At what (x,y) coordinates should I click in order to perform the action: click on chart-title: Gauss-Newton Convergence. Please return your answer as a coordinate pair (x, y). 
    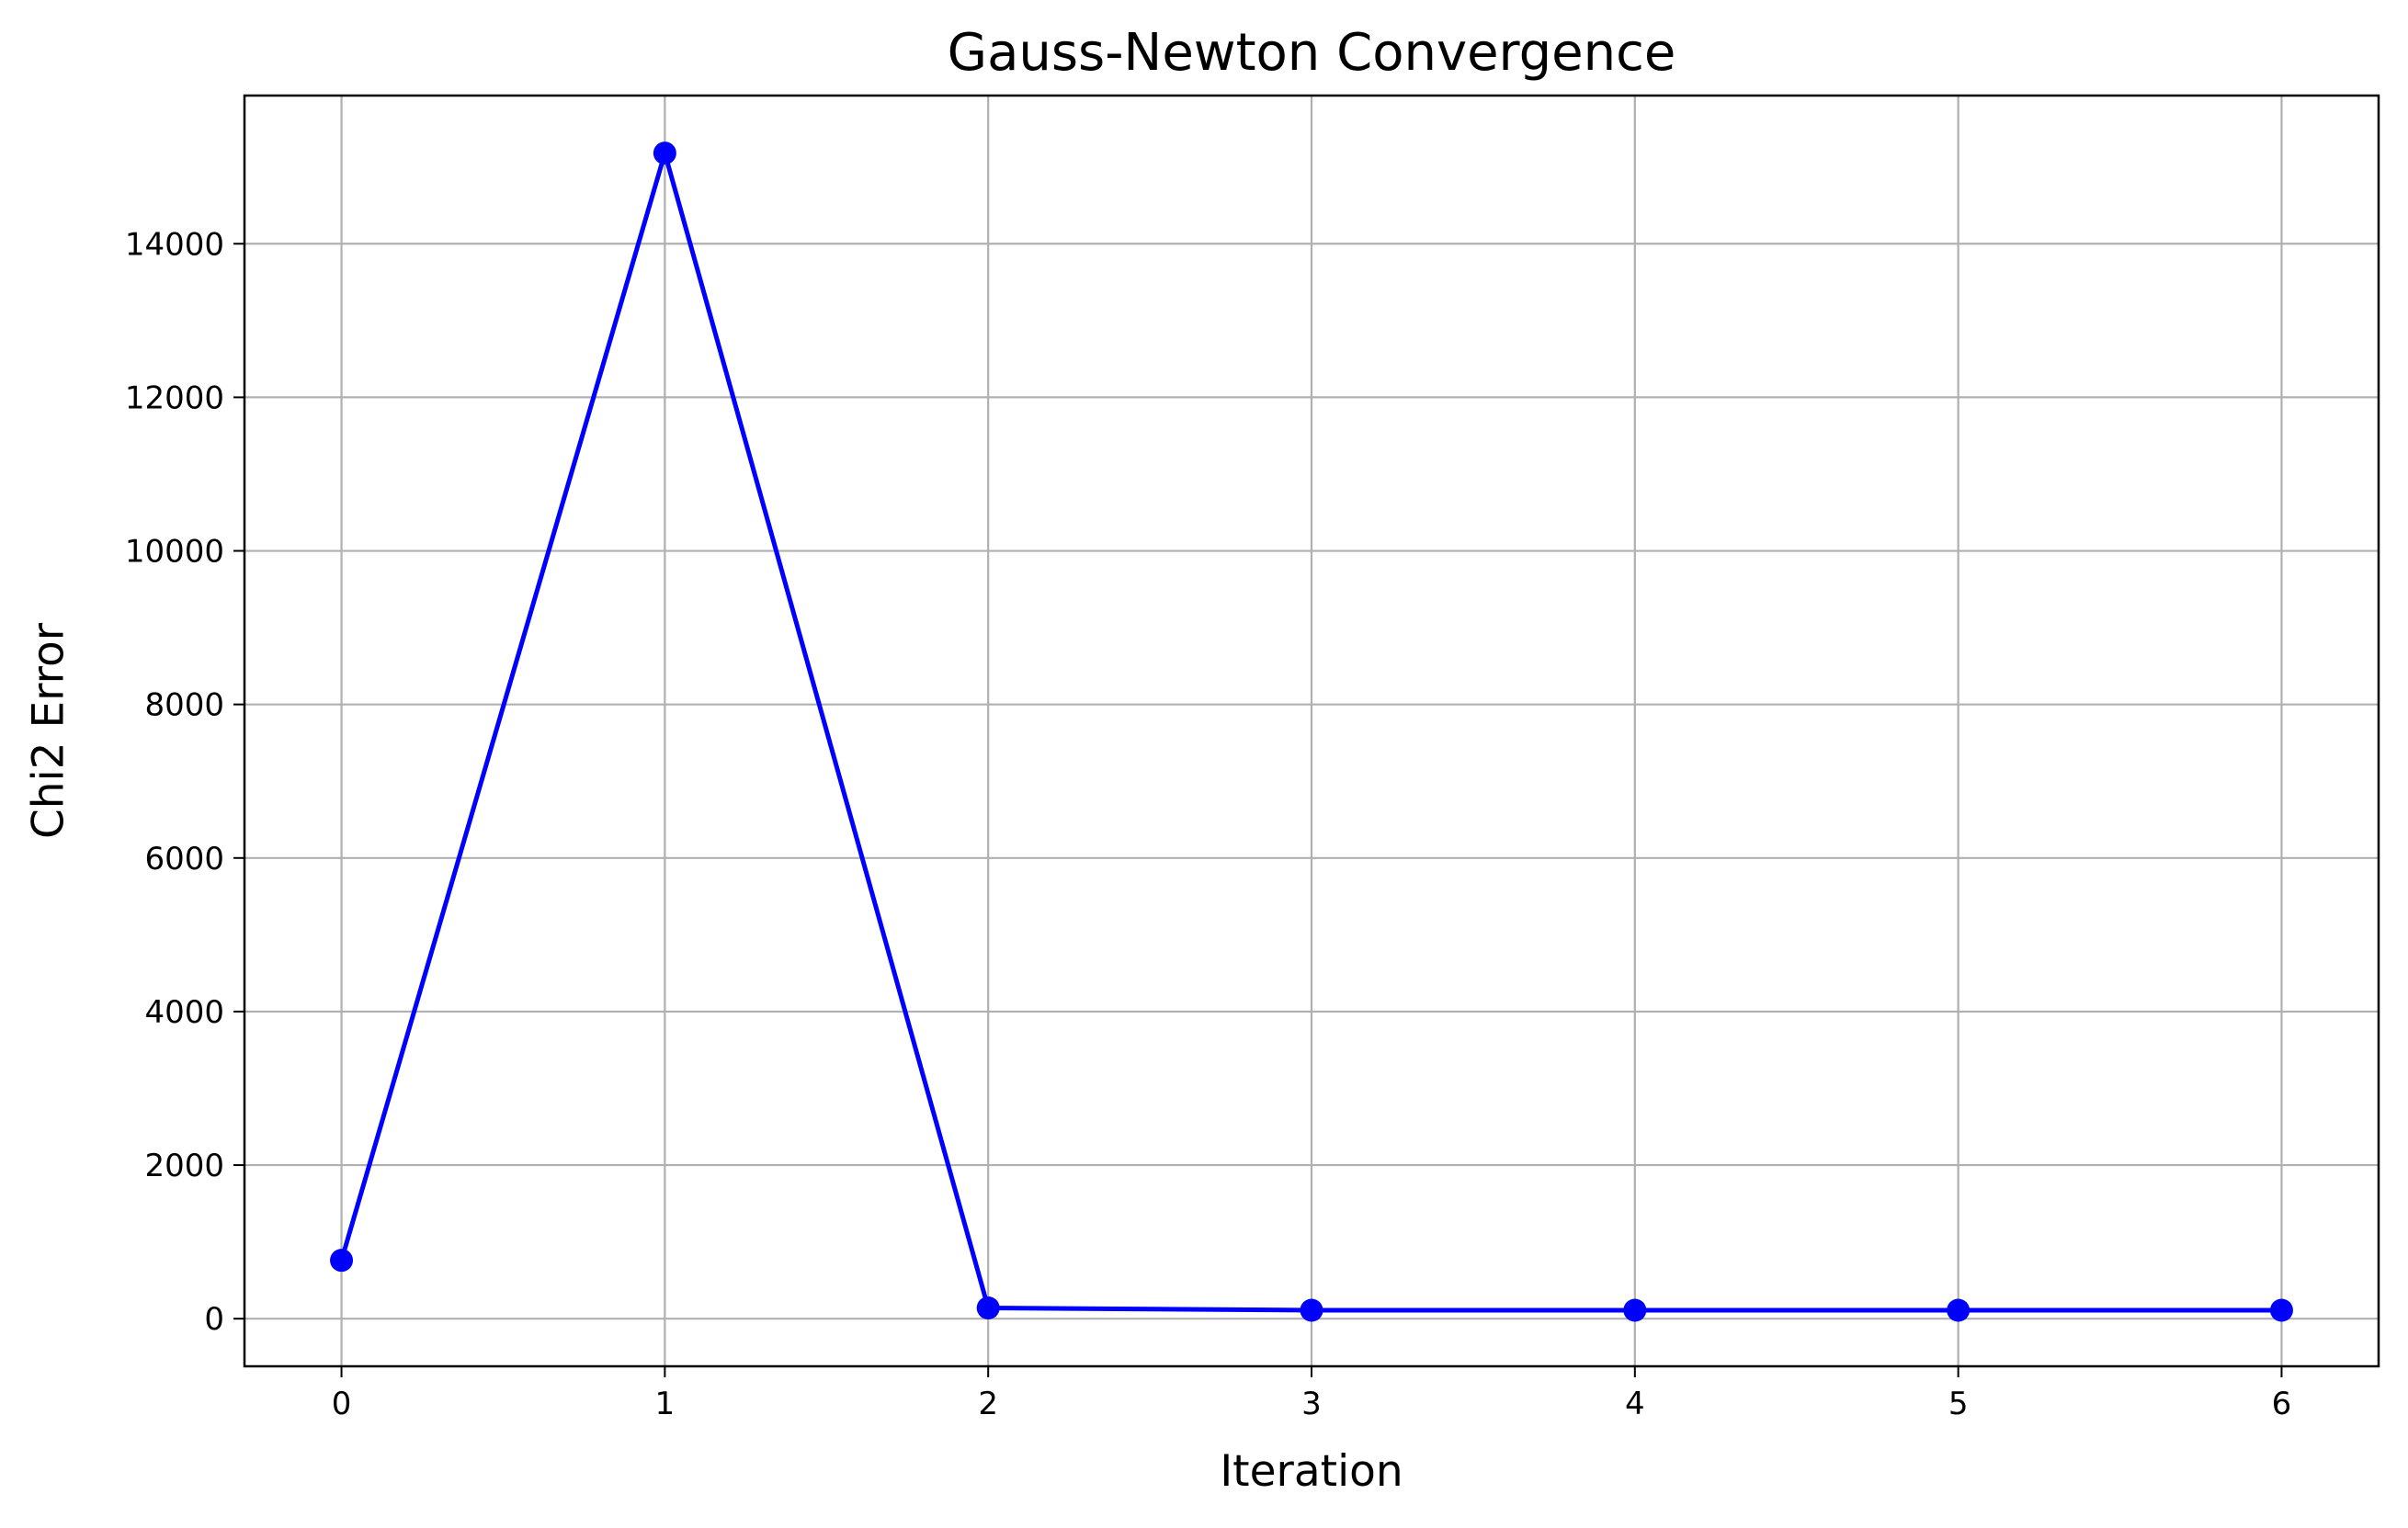
    Looking at the image, I should click on (1312, 53).